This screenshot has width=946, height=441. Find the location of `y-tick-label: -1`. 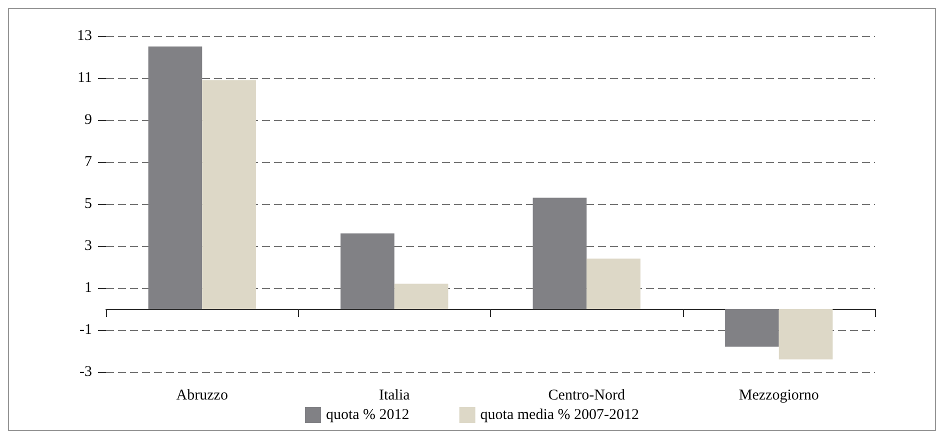

y-tick-label: -1 is located at coordinates (86, 330).